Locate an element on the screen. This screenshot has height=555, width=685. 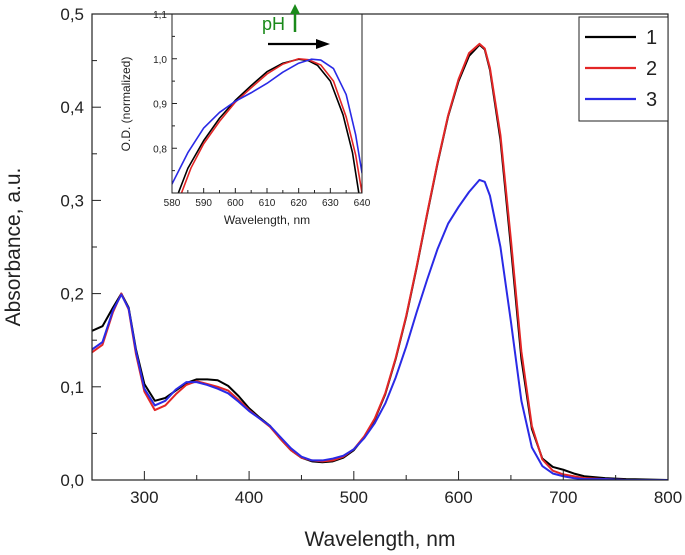
inset-series-1-line is located at coordinates (268, 125).